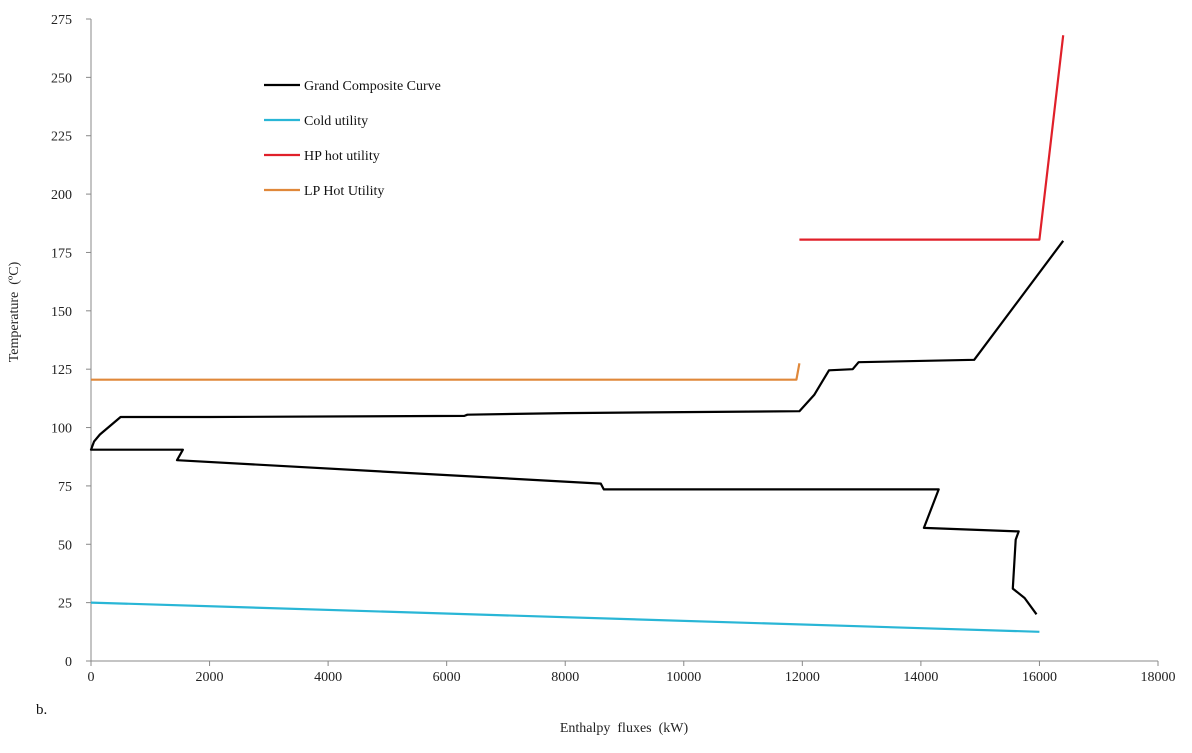  What do you see at coordinates (68, 662) in the screenshot?
I see `y-tick-label: 0` at bounding box center [68, 662].